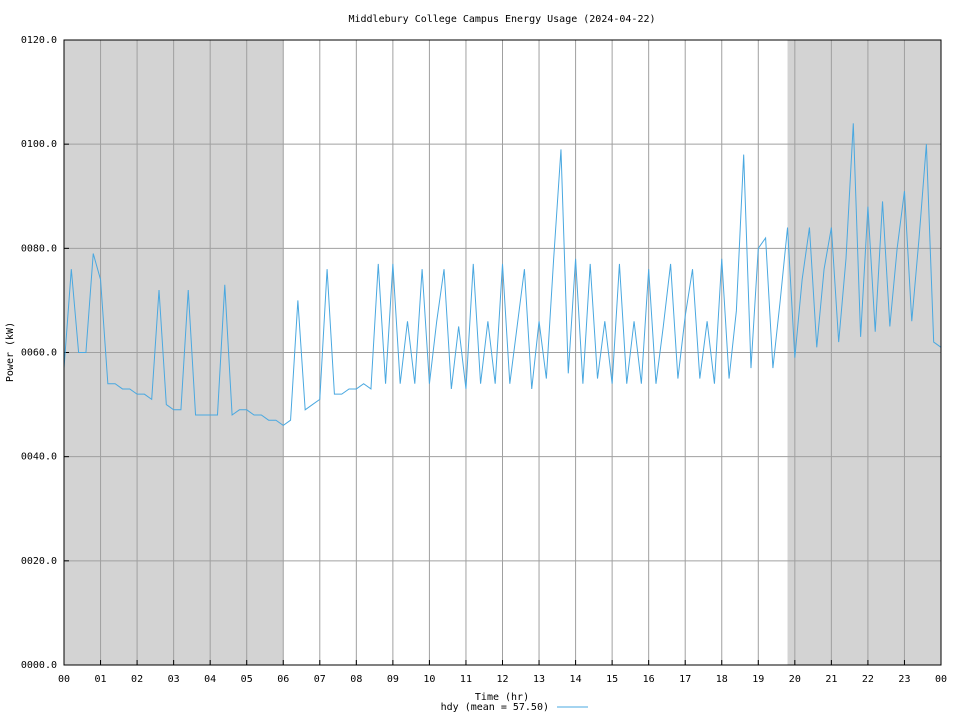 Image resolution: width=960 pixels, height=720 pixels. Describe the element at coordinates (502, 679) in the screenshot. I see `x-tick-label: 12` at that location.